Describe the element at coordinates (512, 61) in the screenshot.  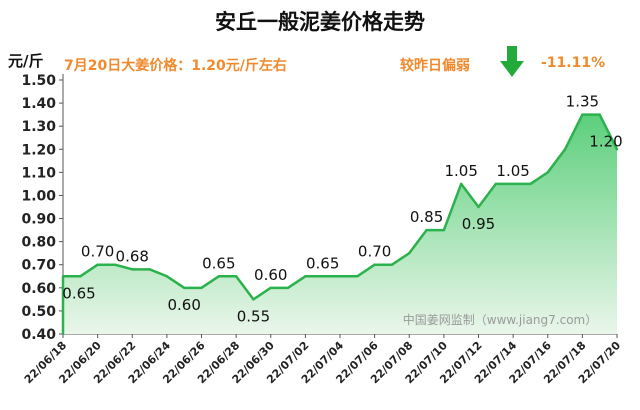
I see `down-arrow-icon` at that location.